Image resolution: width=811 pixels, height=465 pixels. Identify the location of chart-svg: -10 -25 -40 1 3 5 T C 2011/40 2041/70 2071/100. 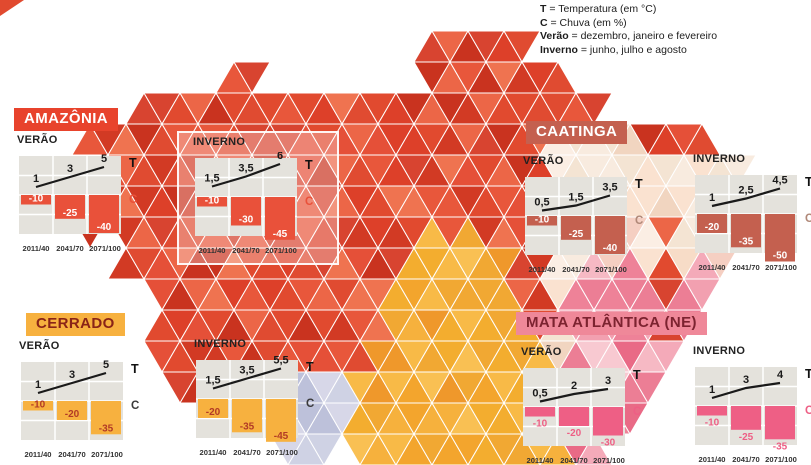
(78, 203).